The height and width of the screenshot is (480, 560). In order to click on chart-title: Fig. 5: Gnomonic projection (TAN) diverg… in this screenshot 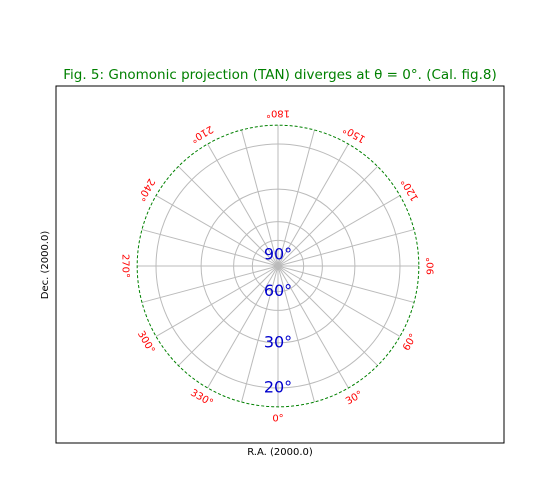, I will do `click(279, 75)`.